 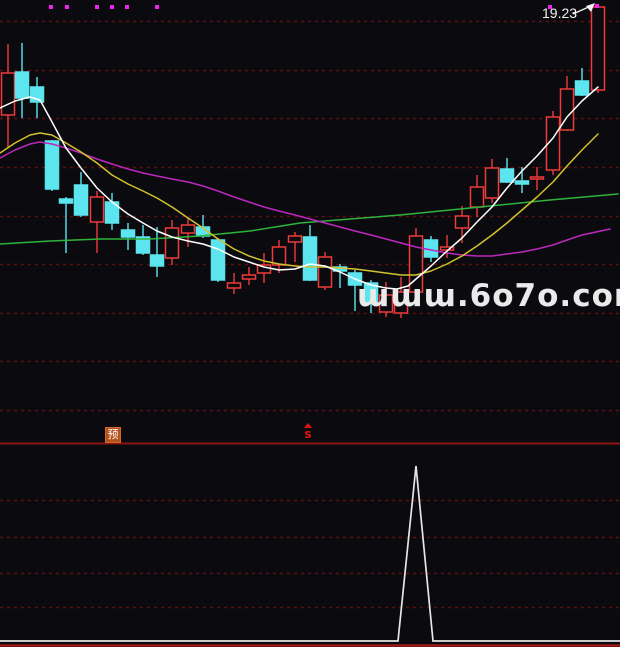 What do you see at coordinates (308, 425) in the screenshot?
I see `up-triangle-icon` at bounding box center [308, 425].